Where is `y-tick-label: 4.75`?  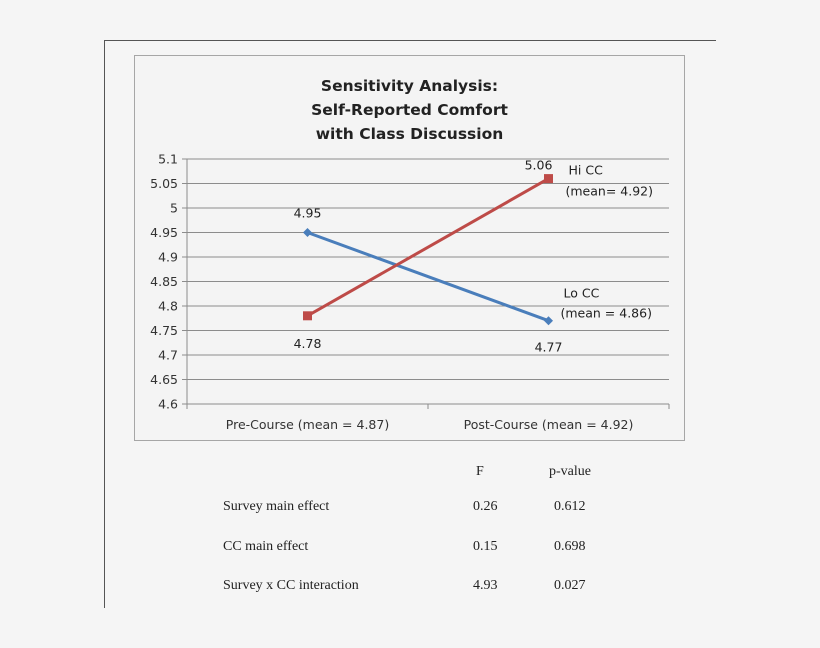
y-tick-label: 4.75 is located at coordinates (164, 330).